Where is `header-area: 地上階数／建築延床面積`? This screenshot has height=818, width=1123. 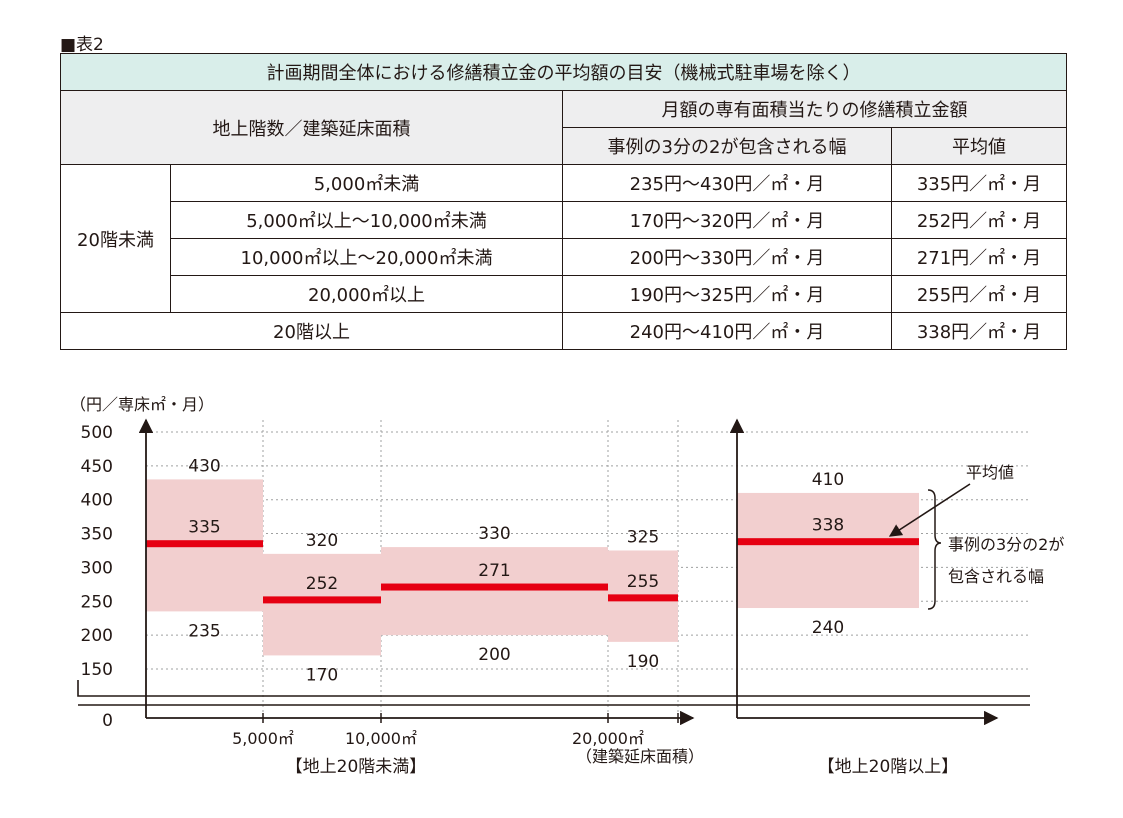 header-area: 地上階数／建築延床面積 is located at coordinates (311, 127).